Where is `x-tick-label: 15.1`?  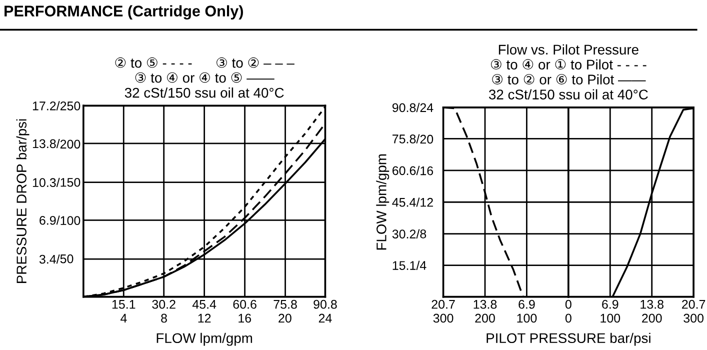
x-tick-label: 15.1 is located at coordinates (124, 304).